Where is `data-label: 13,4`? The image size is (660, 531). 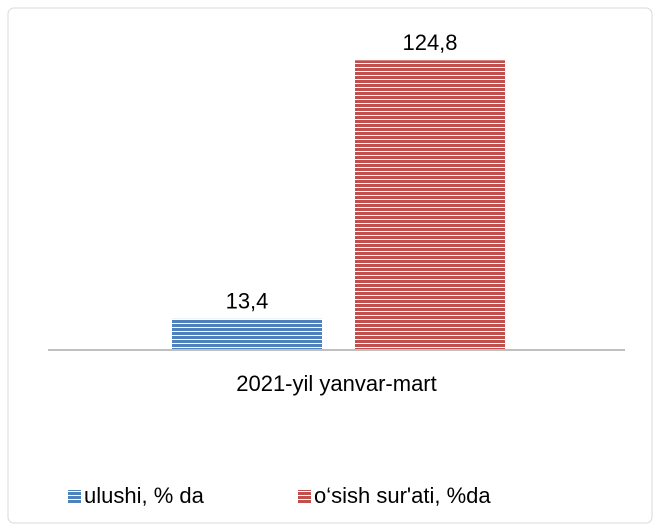 data-label: 13,4 is located at coordinates (247, 301).